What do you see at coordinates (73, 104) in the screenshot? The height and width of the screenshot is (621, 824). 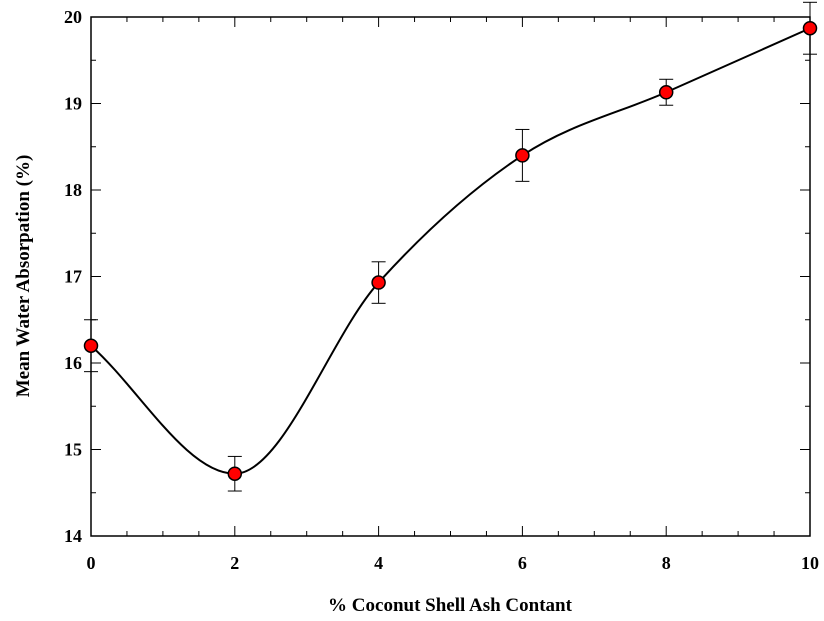 I see `y-tick-label: 19` at bounding box center [73, 104].